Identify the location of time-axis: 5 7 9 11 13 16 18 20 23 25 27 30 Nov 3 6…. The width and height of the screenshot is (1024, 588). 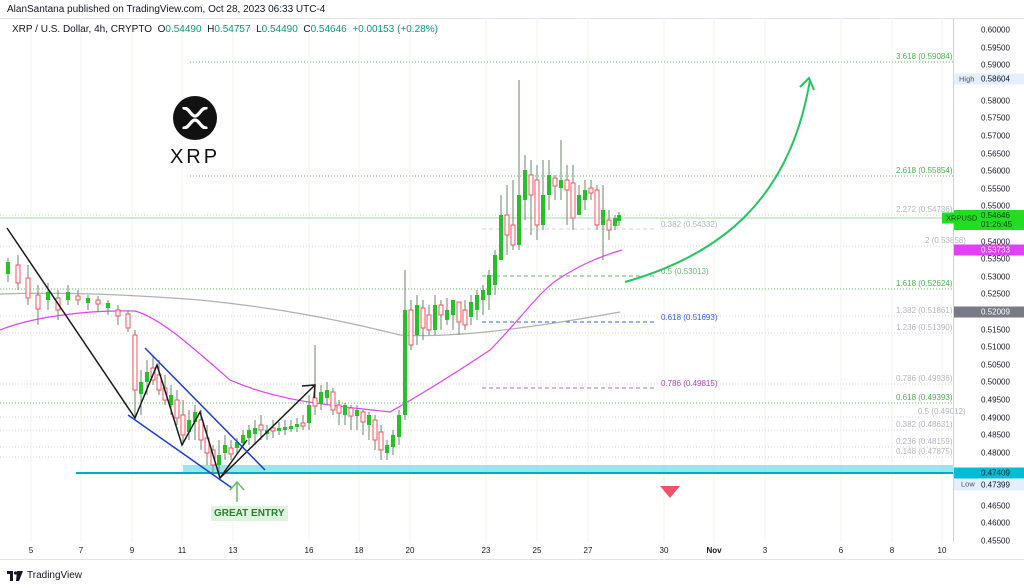
(487, 550).